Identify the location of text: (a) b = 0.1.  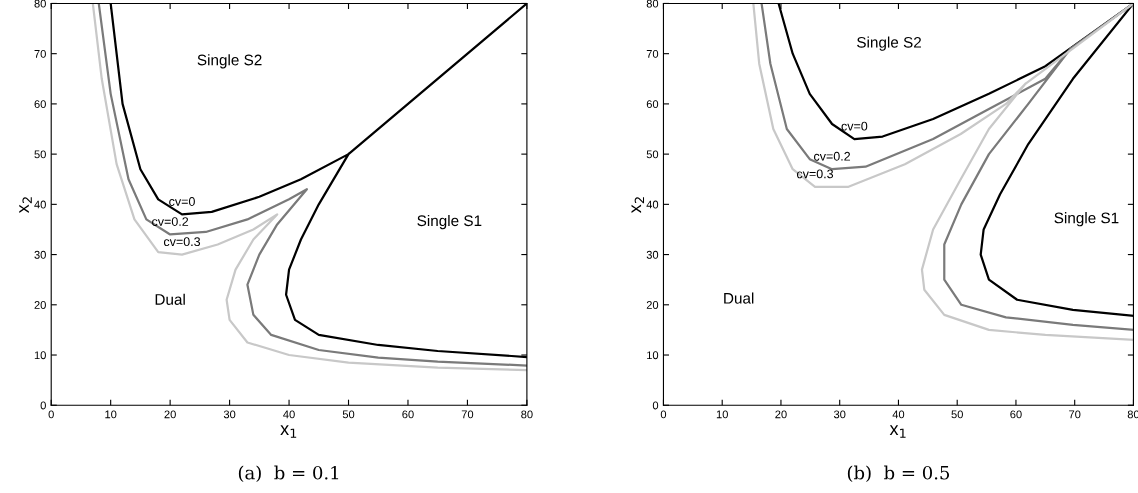
(288, 474).